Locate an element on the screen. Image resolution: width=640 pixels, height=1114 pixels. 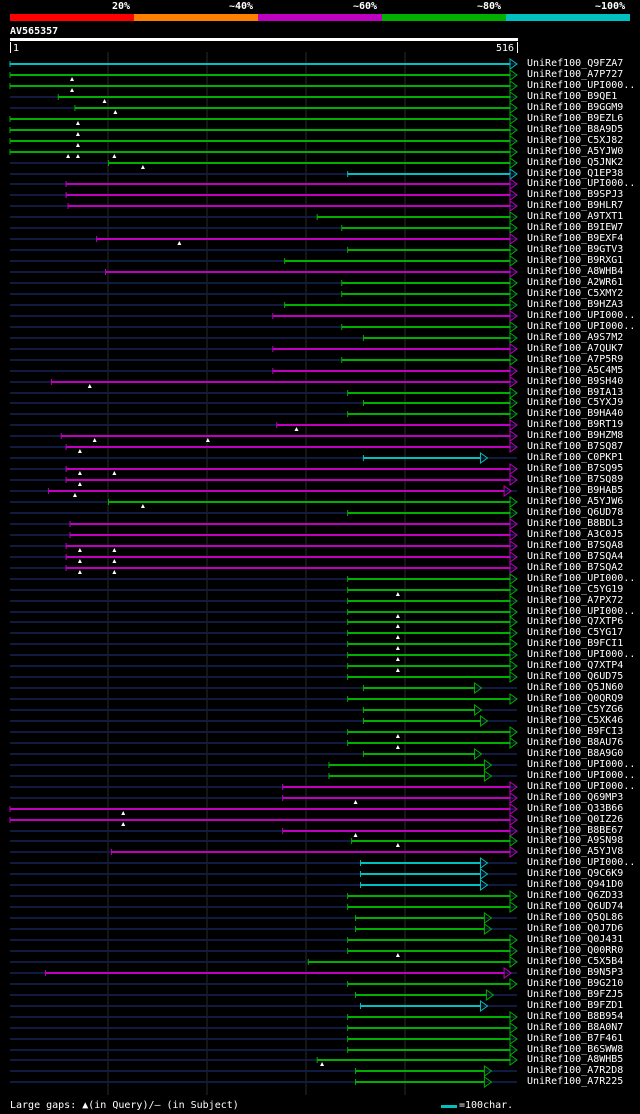
hit-label: UniRef100_Q9C6K9 is located at coordinates (575, 873).